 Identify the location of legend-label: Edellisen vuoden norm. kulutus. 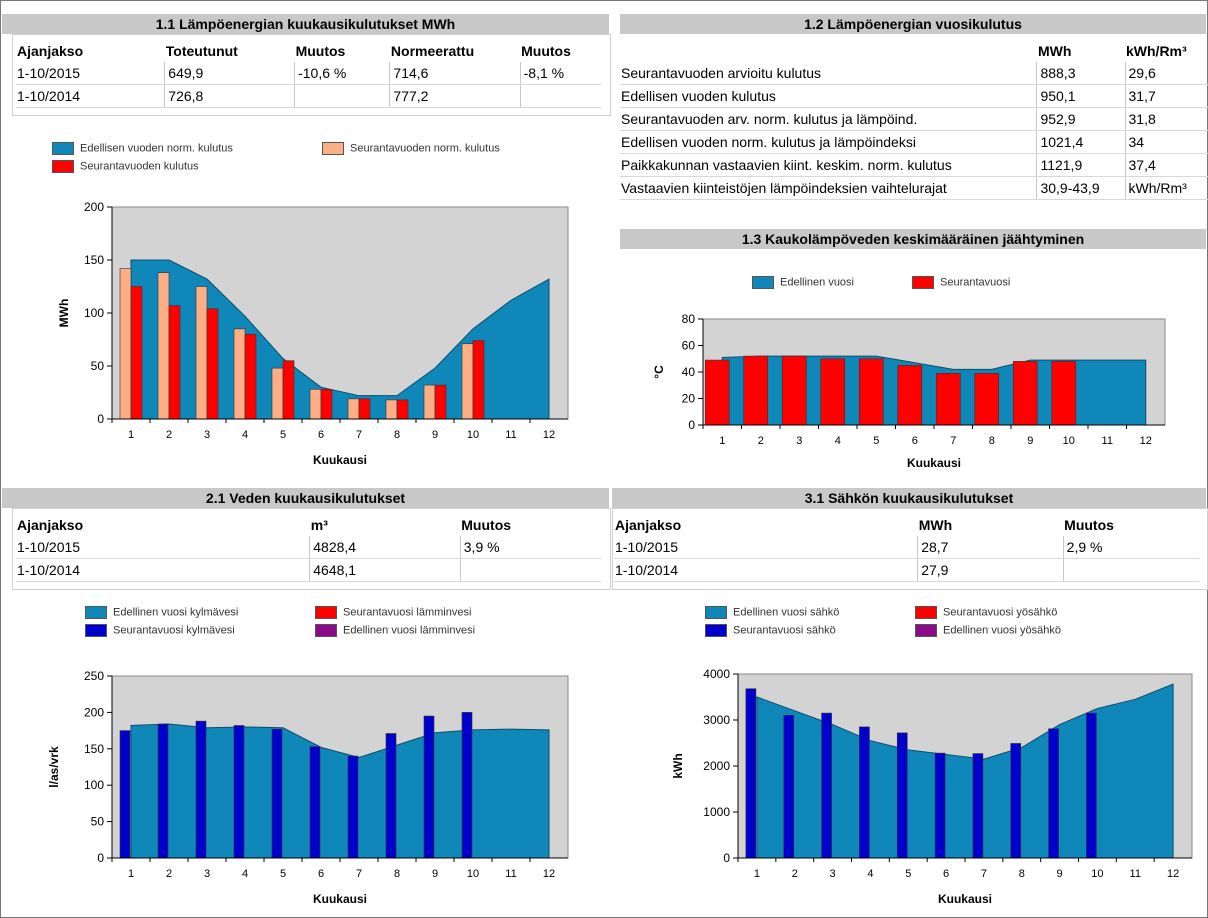
(156, 148).